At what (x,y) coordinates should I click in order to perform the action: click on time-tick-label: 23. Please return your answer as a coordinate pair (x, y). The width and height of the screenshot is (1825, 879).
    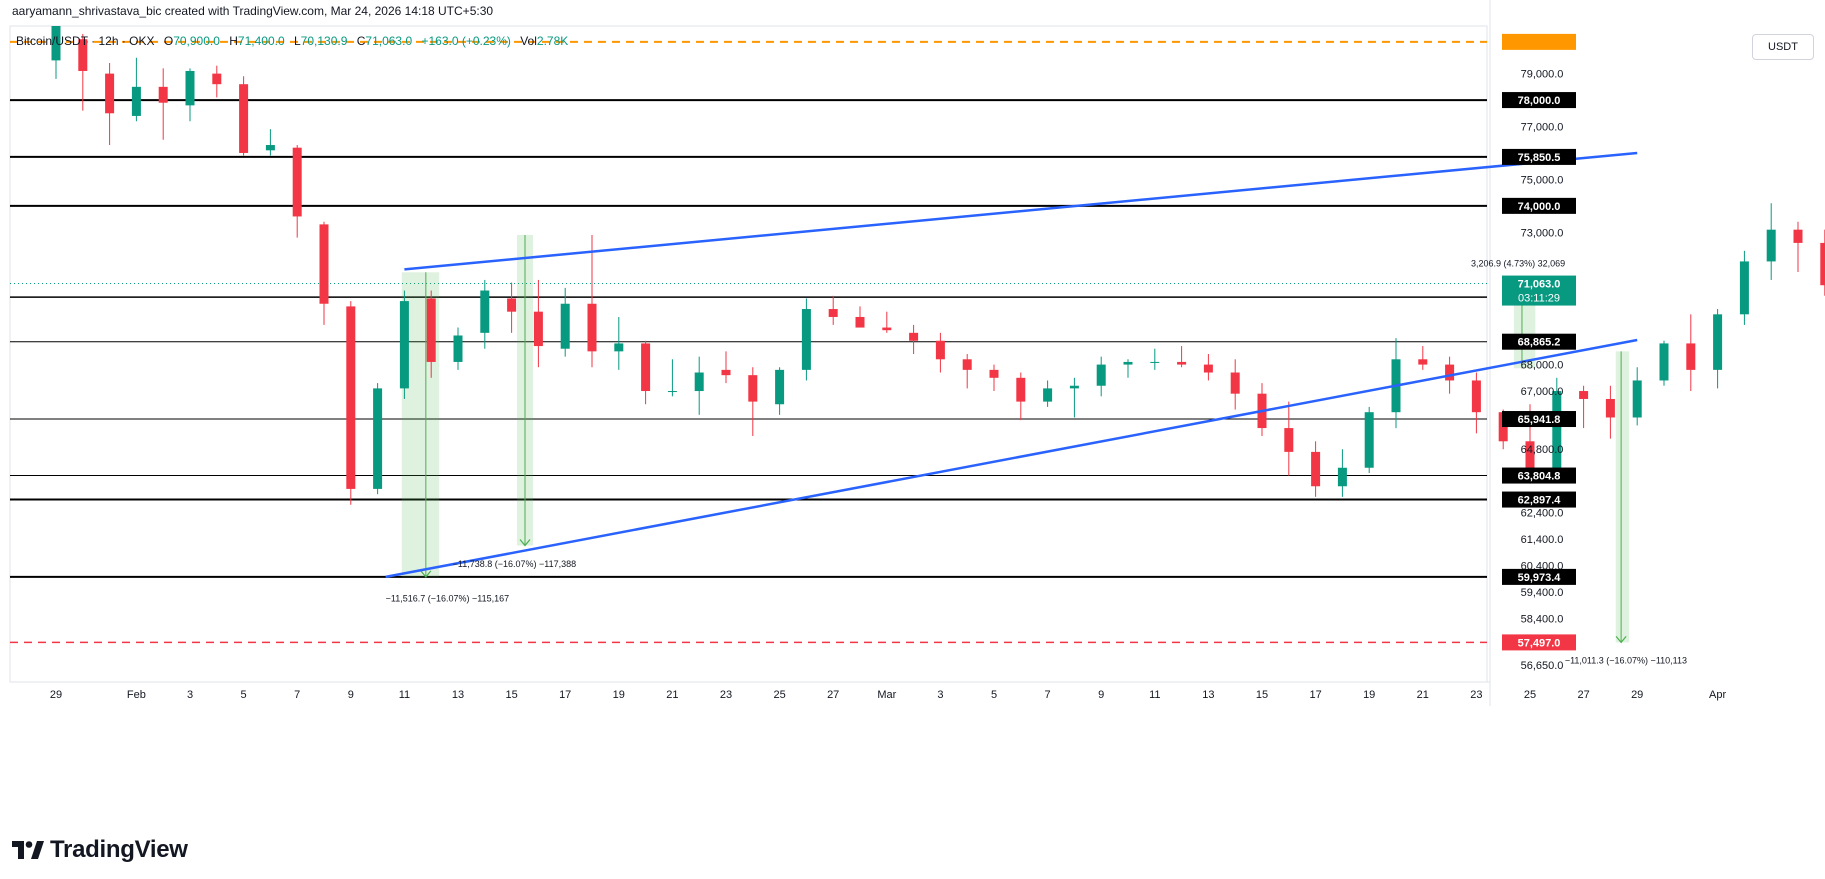
    Looking at the image, I should click on (726, 695).